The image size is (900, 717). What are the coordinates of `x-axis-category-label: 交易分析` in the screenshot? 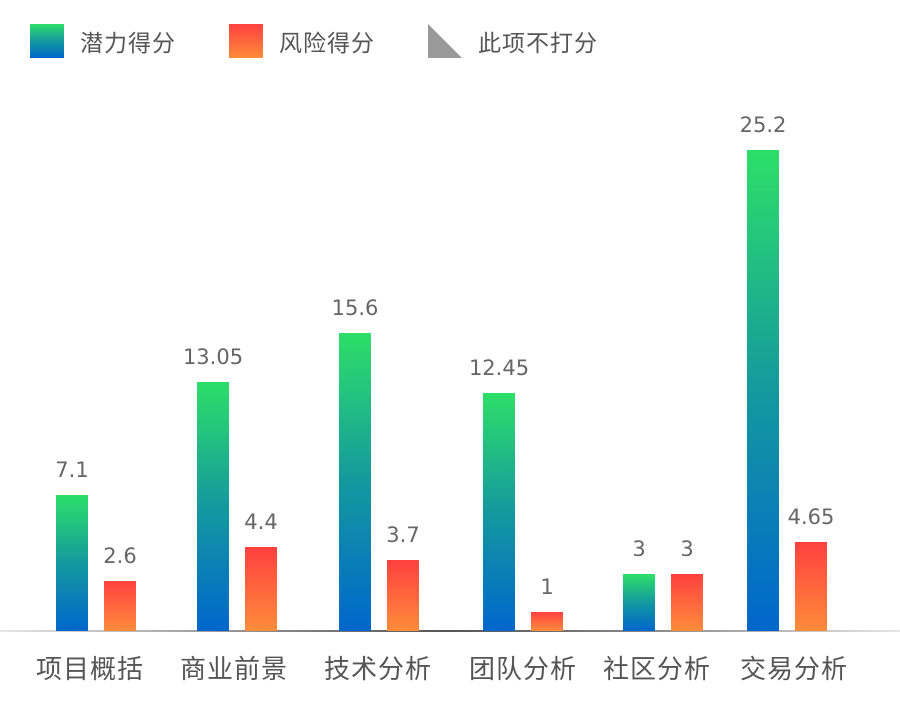 It's located at (793, 670).